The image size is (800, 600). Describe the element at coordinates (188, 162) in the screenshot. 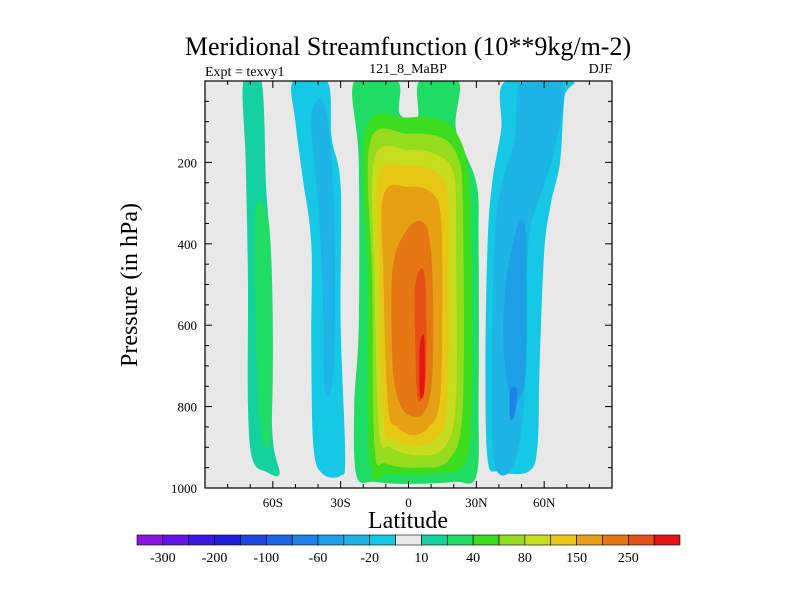

I see `y-tick-label: 200` at that location.